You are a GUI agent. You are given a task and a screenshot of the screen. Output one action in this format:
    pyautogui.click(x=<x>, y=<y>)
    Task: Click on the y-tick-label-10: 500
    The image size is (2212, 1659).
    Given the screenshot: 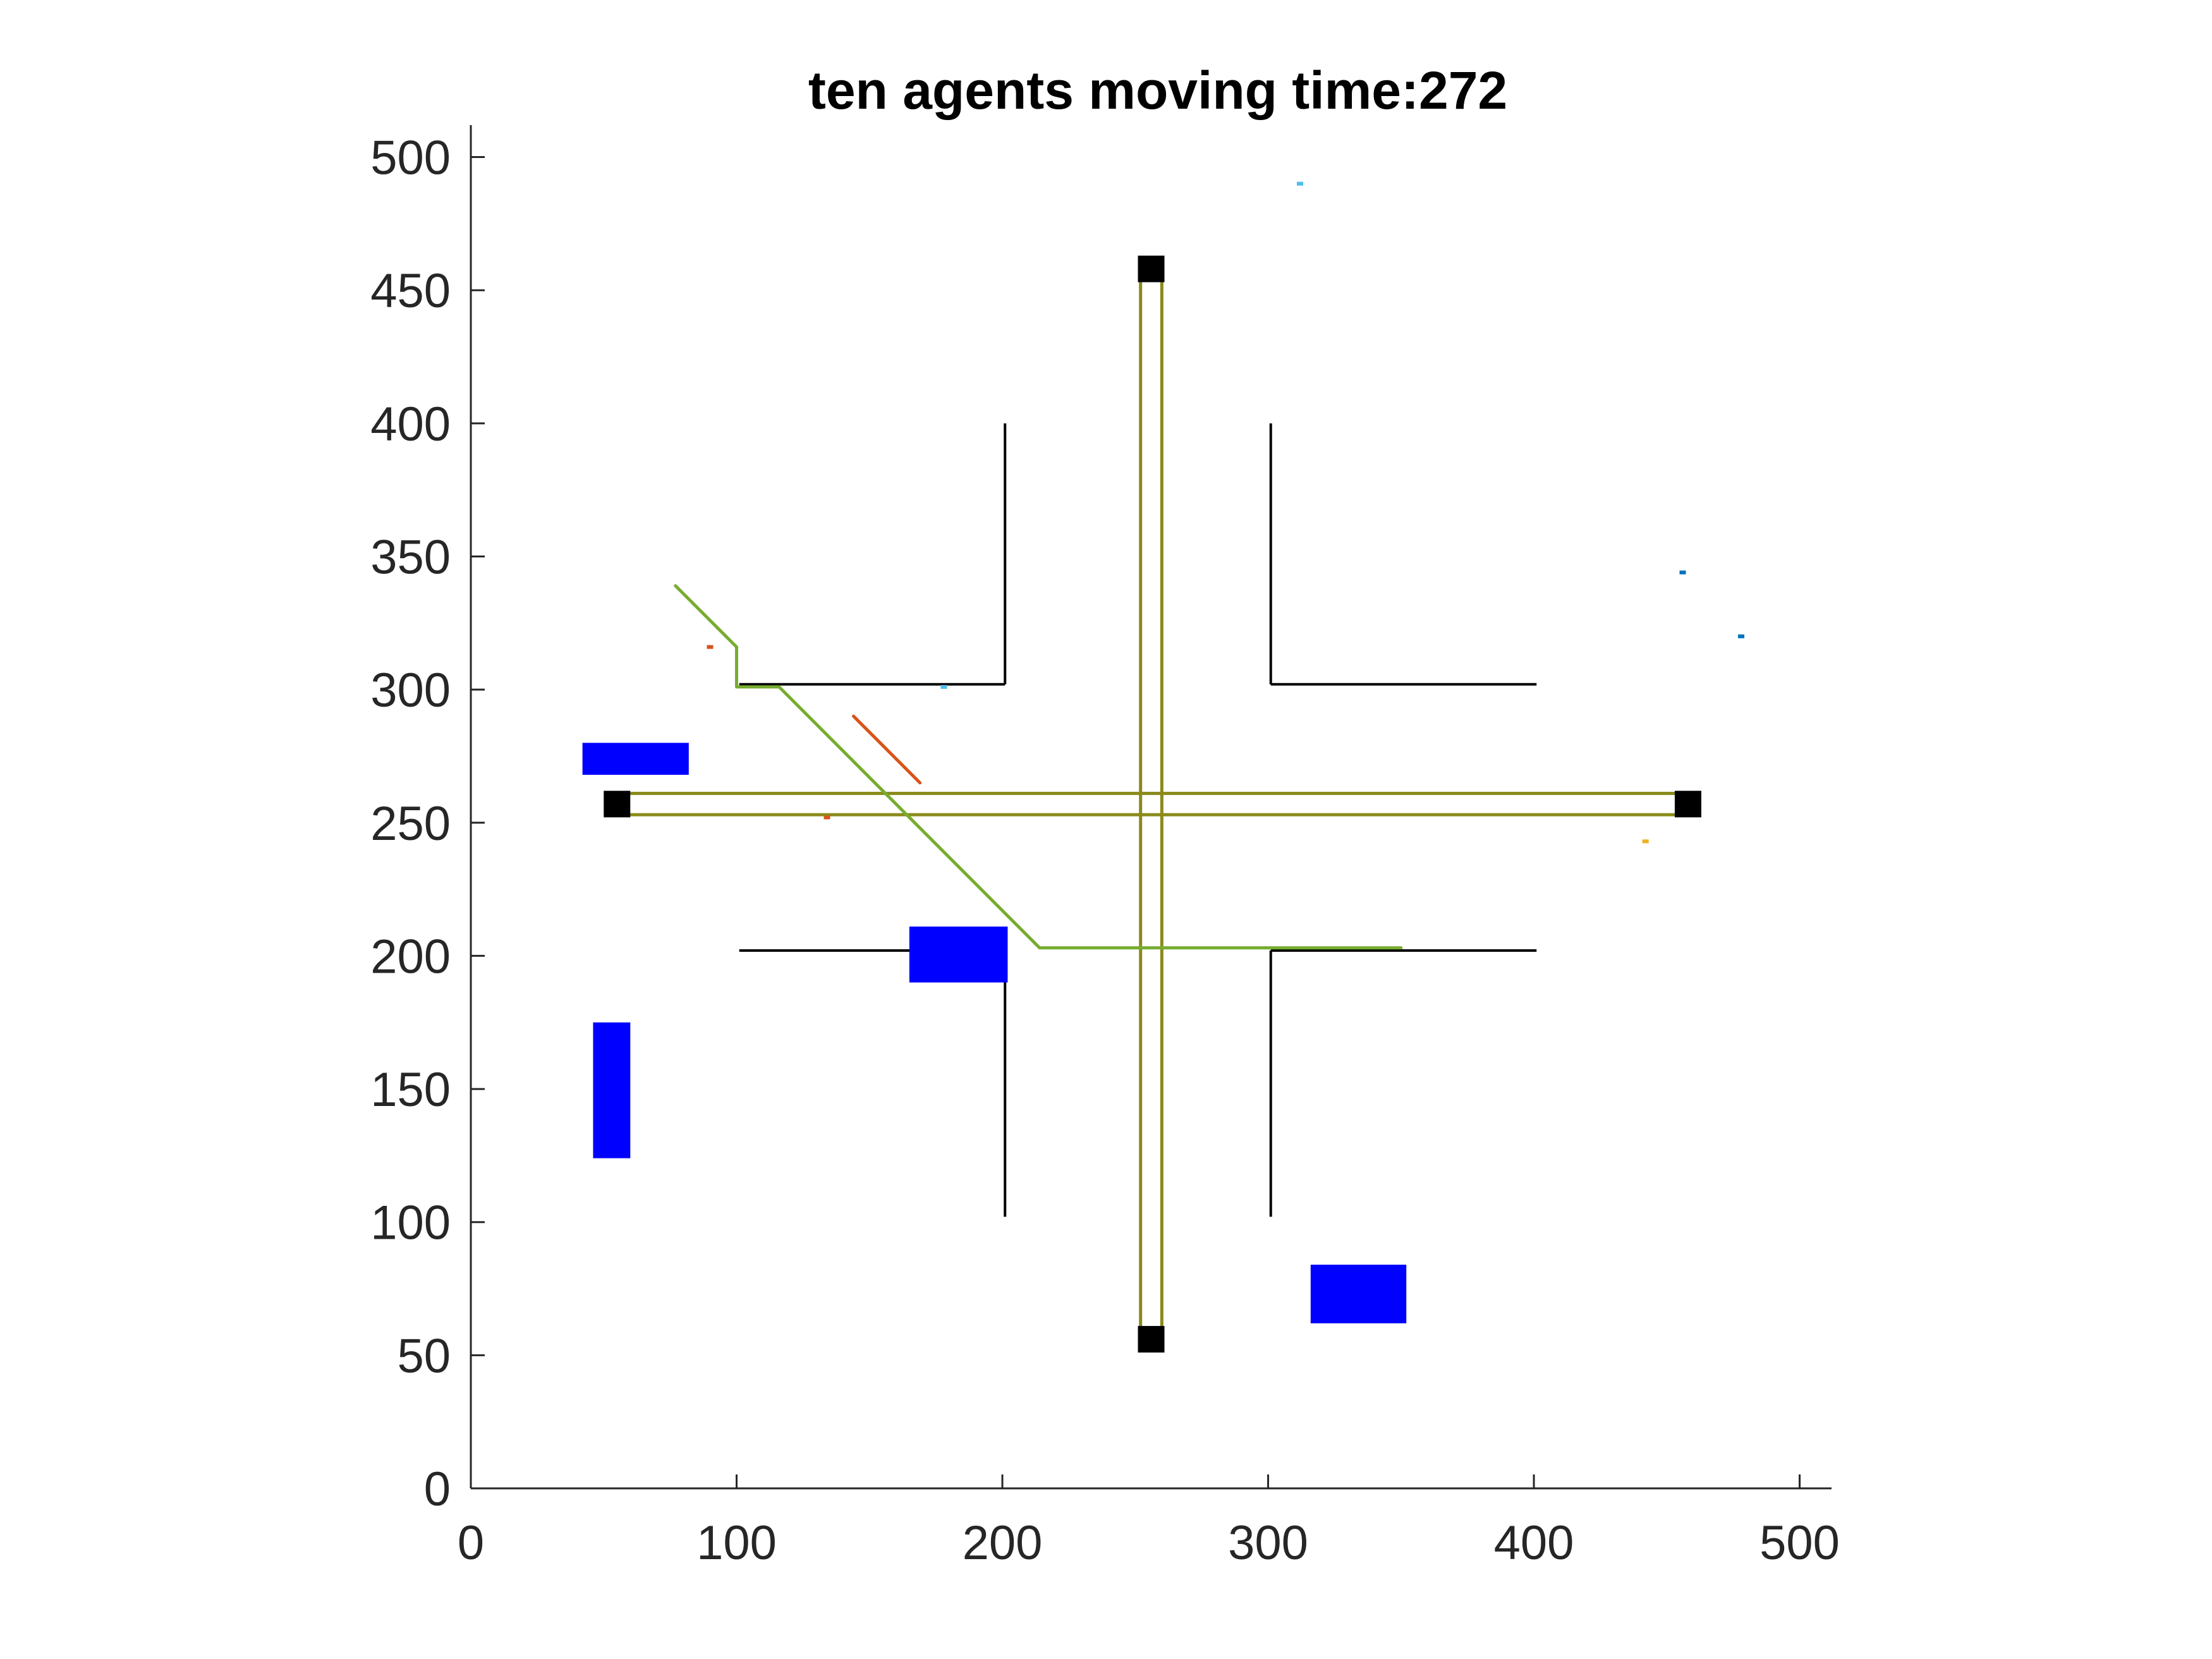 What is the action you would take?
    pyautogui.click(x=410, y=158)
    